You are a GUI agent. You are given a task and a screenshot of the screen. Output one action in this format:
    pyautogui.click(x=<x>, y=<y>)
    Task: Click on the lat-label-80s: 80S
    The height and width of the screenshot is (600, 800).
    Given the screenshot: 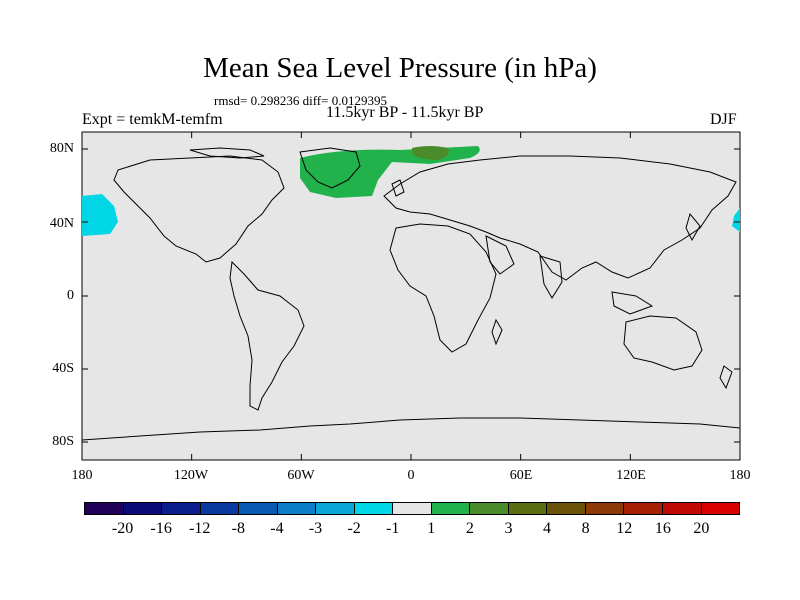 What is the action you would take?
    pyautogui.click(x=63, y=441)
    